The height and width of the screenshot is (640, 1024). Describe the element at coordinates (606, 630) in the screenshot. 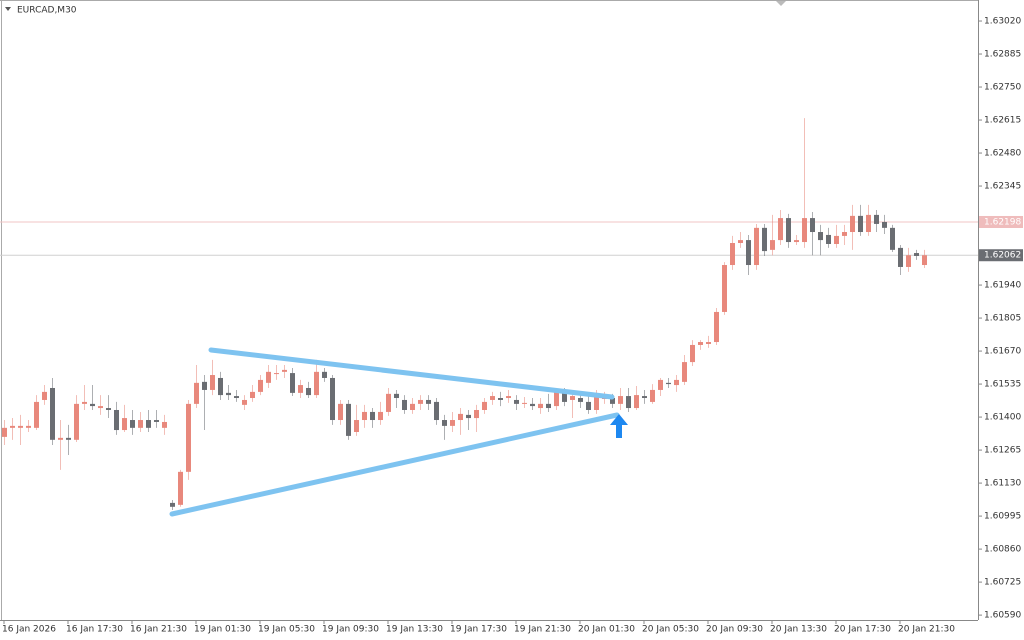

I see `x-tick-label: 20 Jan 01:30` at that location.